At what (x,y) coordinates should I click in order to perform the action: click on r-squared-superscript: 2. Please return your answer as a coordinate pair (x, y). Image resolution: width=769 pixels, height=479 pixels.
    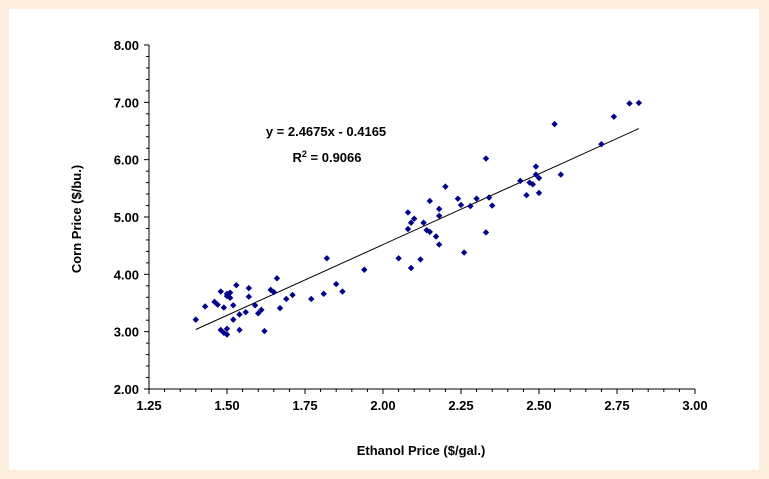
    Looking at the image, I should click on (304, 154).